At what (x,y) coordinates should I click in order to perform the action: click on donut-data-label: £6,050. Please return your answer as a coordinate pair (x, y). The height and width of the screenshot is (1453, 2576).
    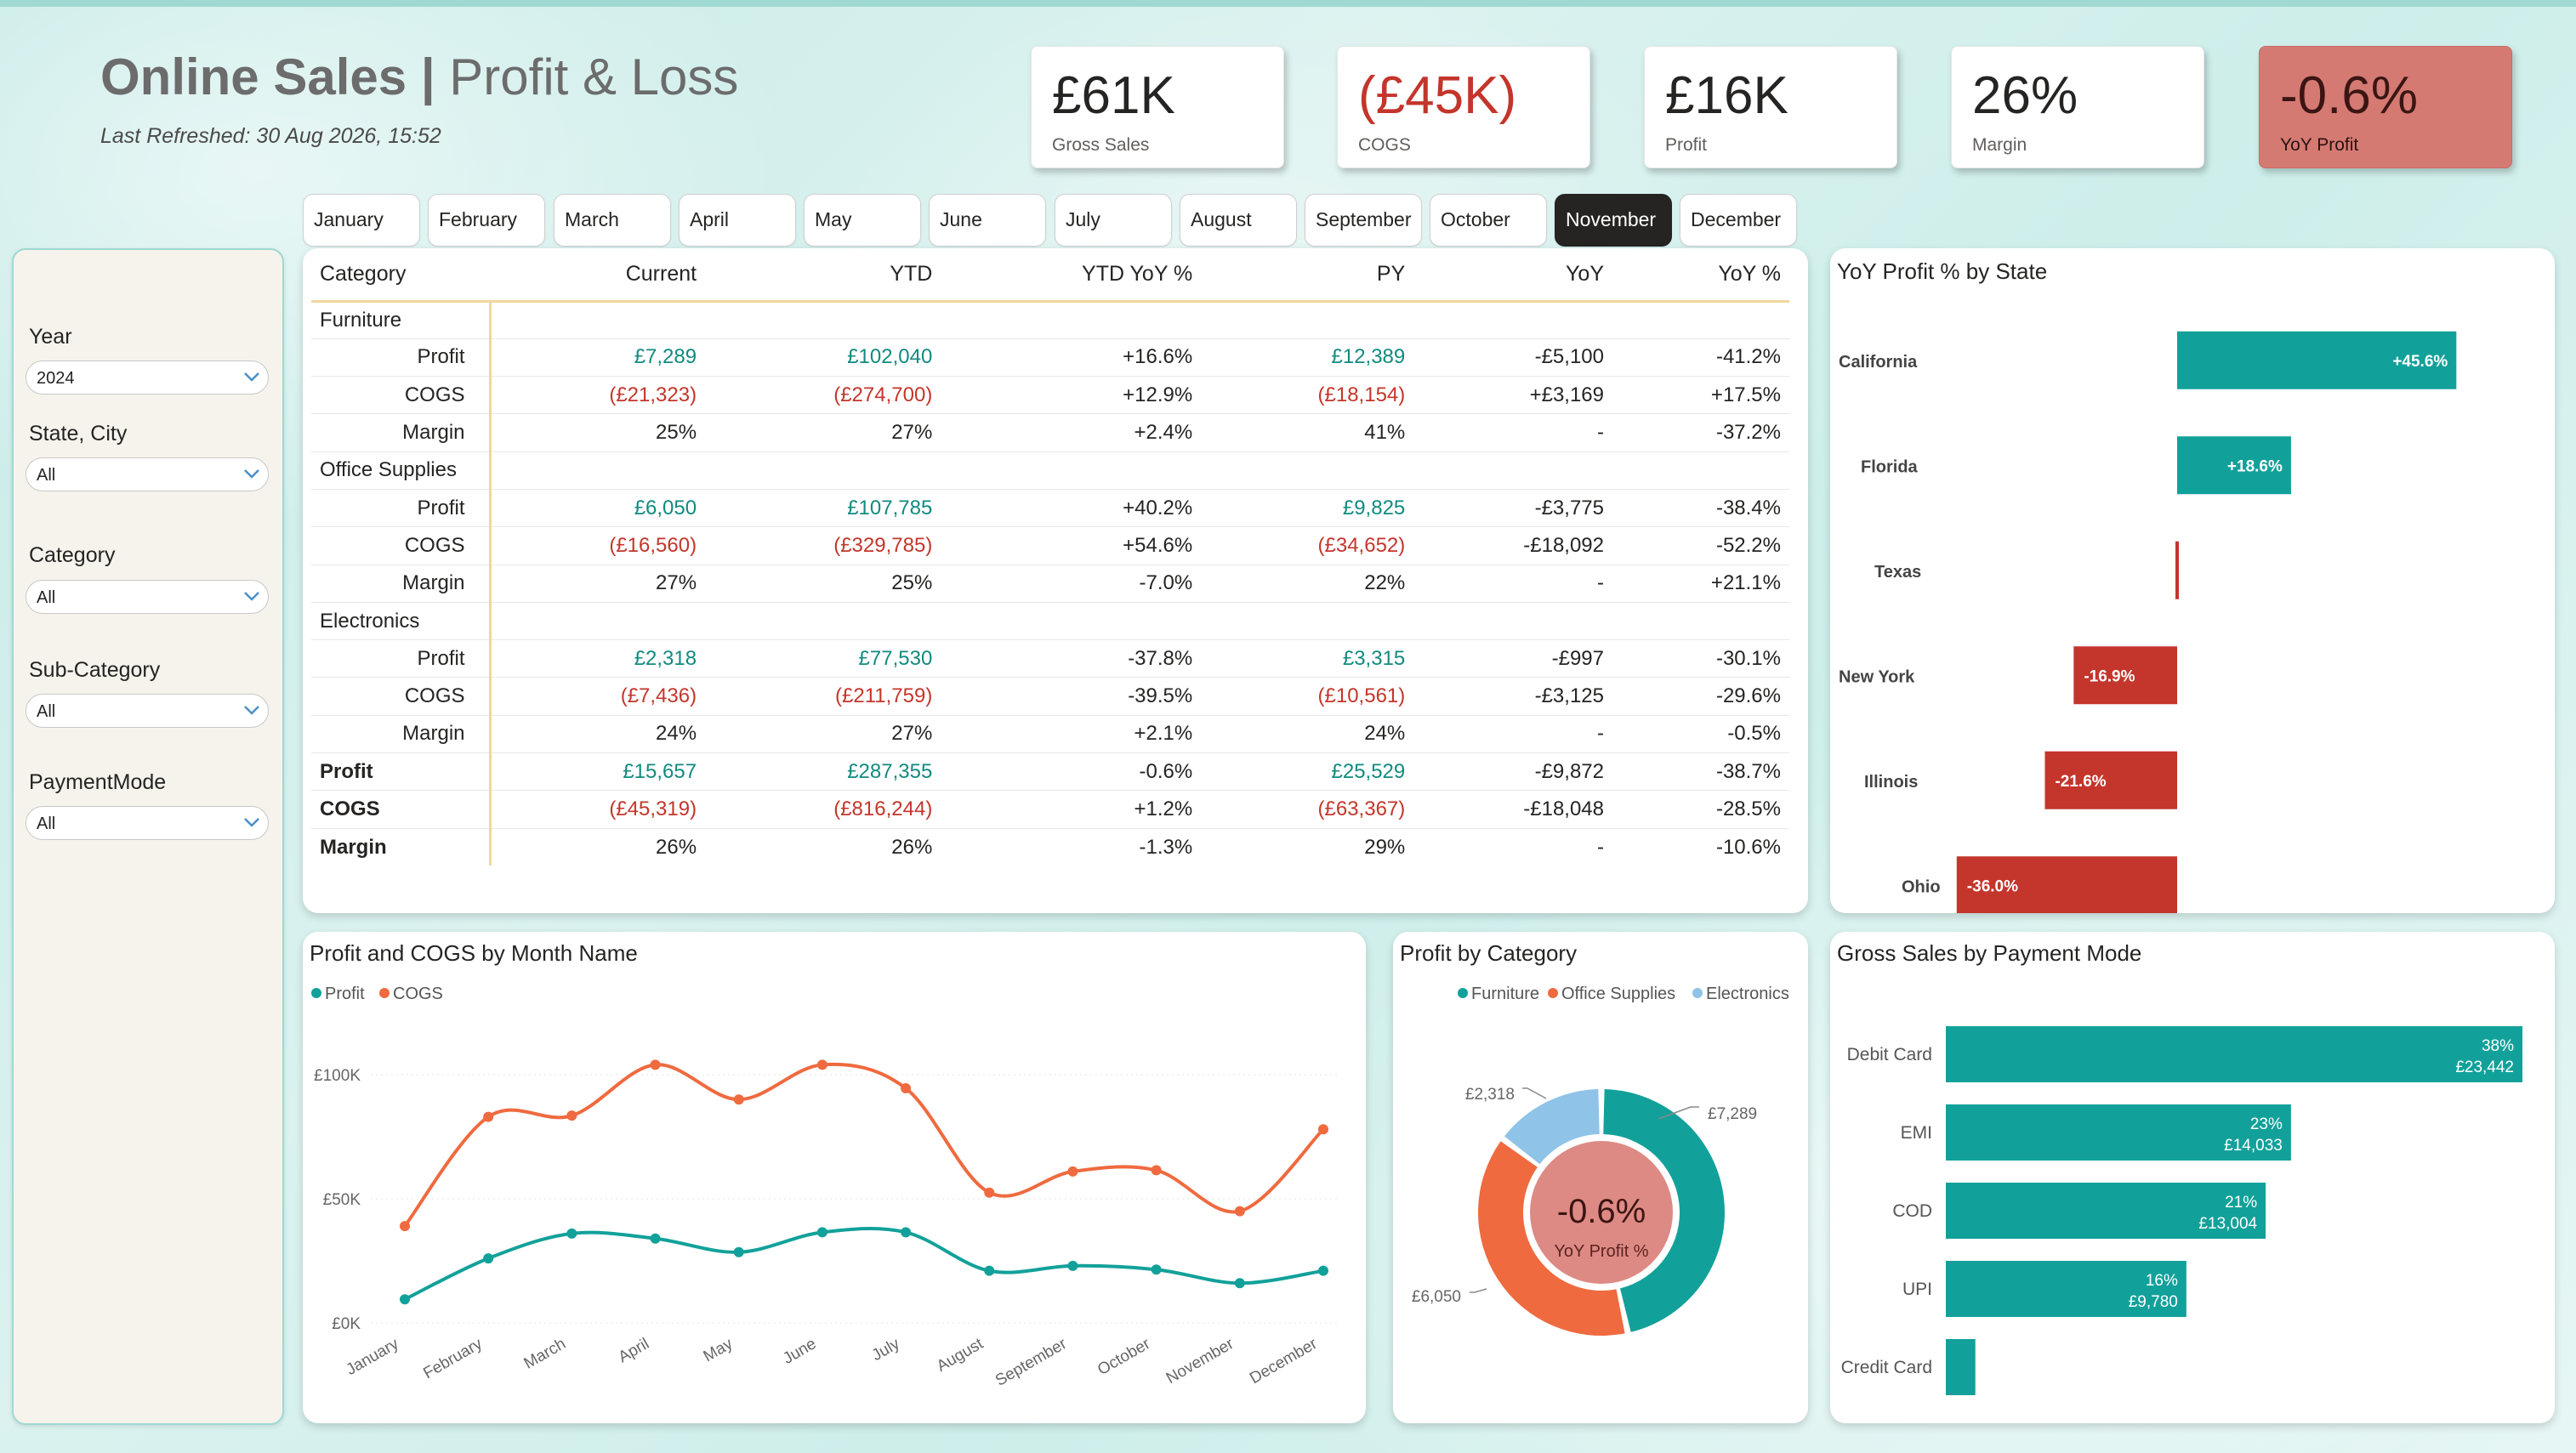
    Looking at the image, I should click on (1436, 1297).